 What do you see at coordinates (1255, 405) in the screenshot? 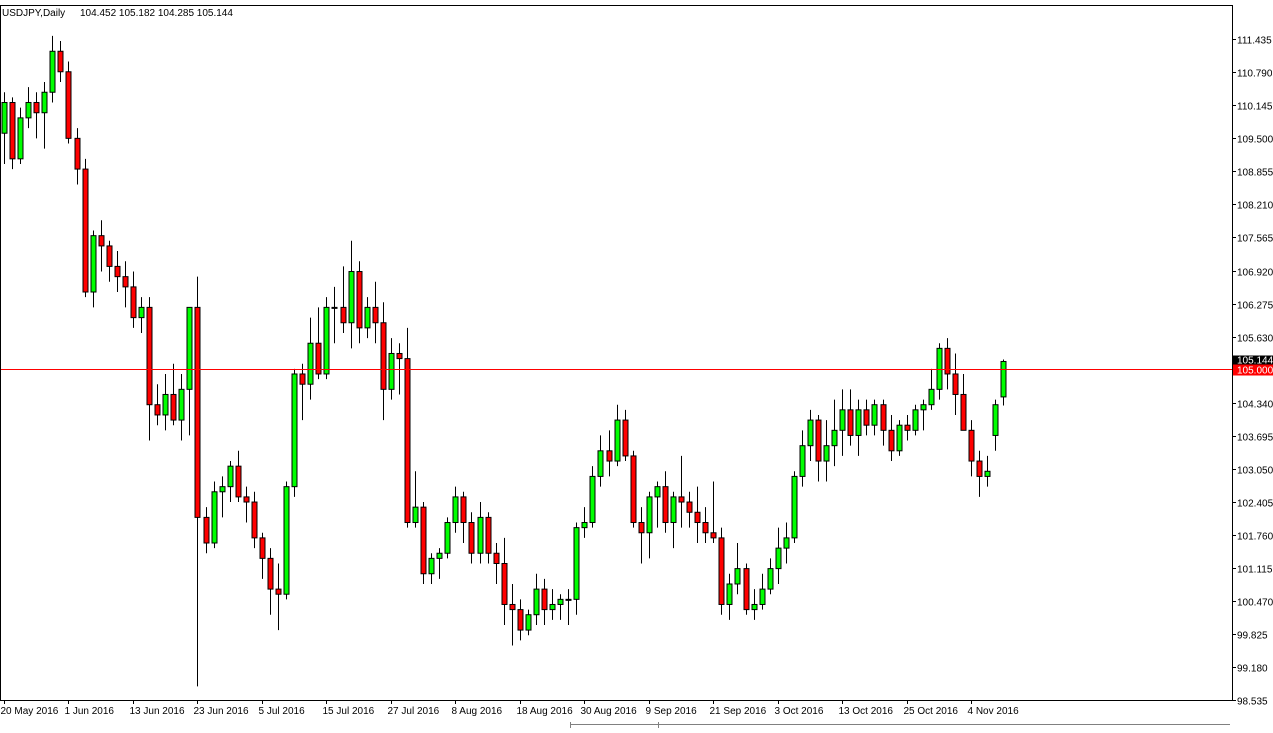
I see `y-tick-label: 104.340` at bounding box center [1255, 405].